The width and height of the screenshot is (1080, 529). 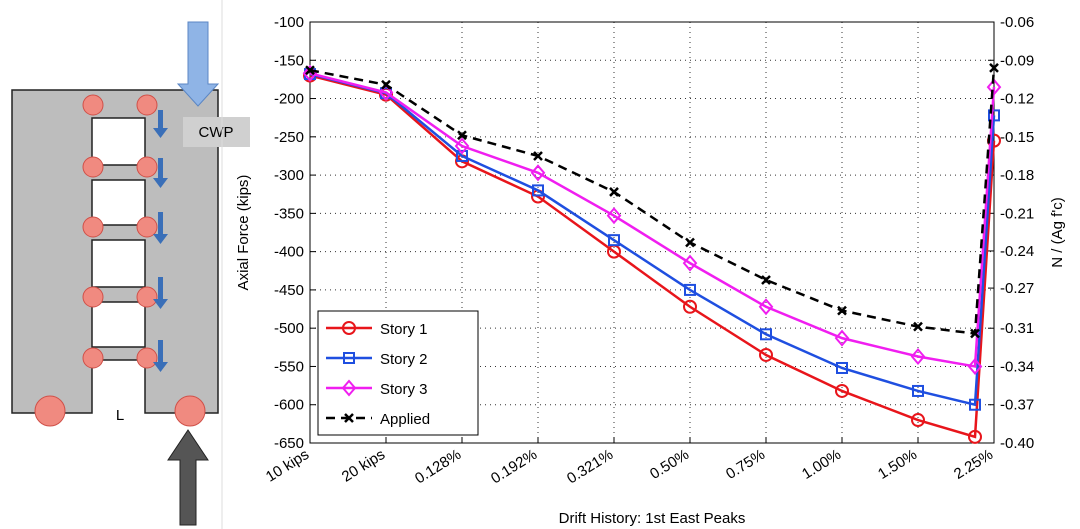 I want to click on y-tick-label: -150, so click(x=289, y=60).